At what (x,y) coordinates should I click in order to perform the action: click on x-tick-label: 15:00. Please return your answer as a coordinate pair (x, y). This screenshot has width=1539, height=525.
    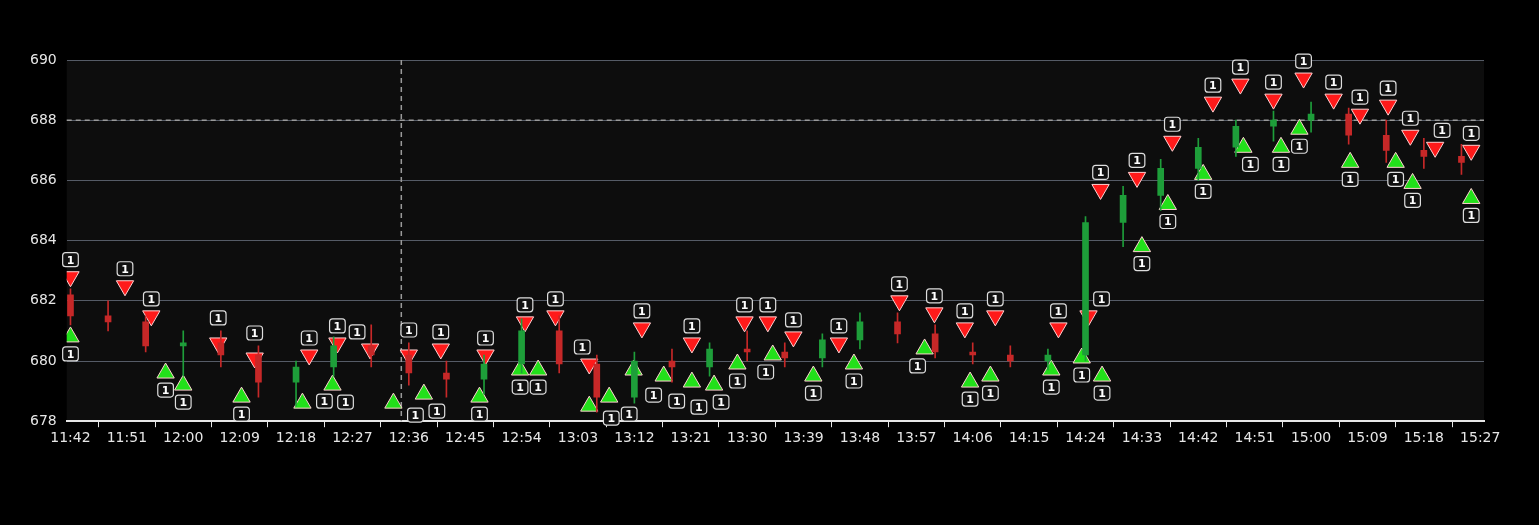
    Looking at the image, I should click on (1311, 437).